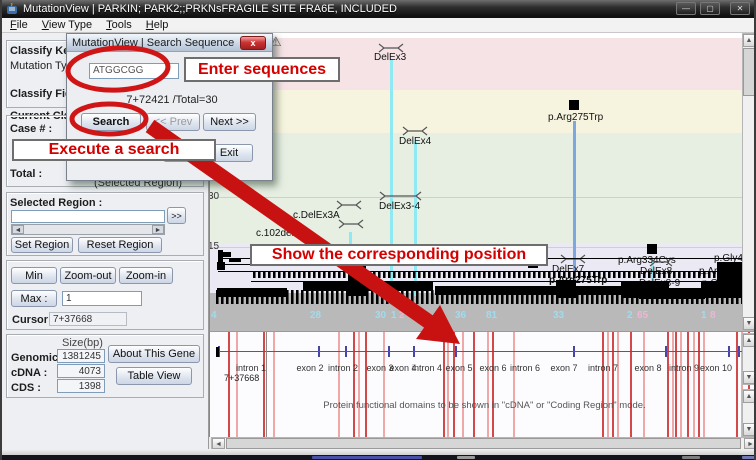 The image size is (756, 460). I want to click on max-field: 1, so click(102, 298).